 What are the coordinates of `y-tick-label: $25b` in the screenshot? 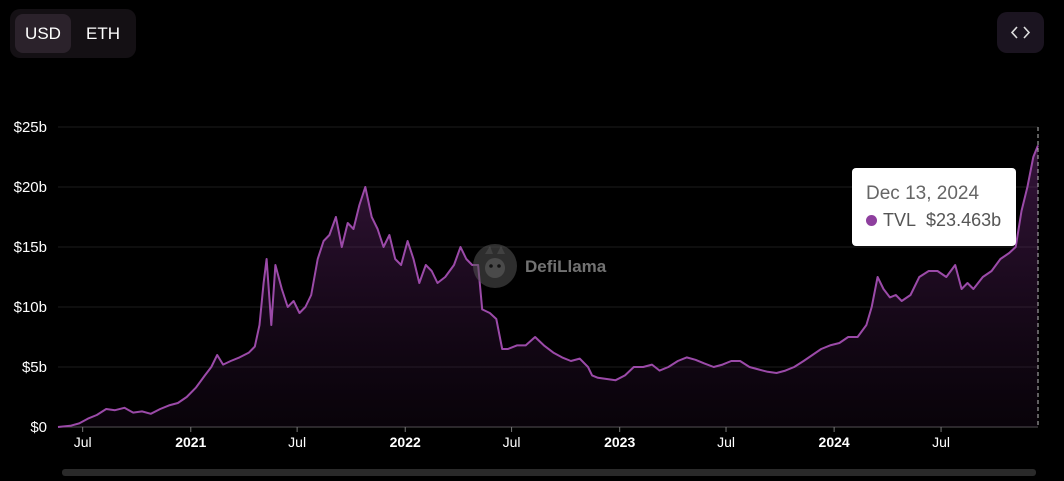 It's located at (30, 127).